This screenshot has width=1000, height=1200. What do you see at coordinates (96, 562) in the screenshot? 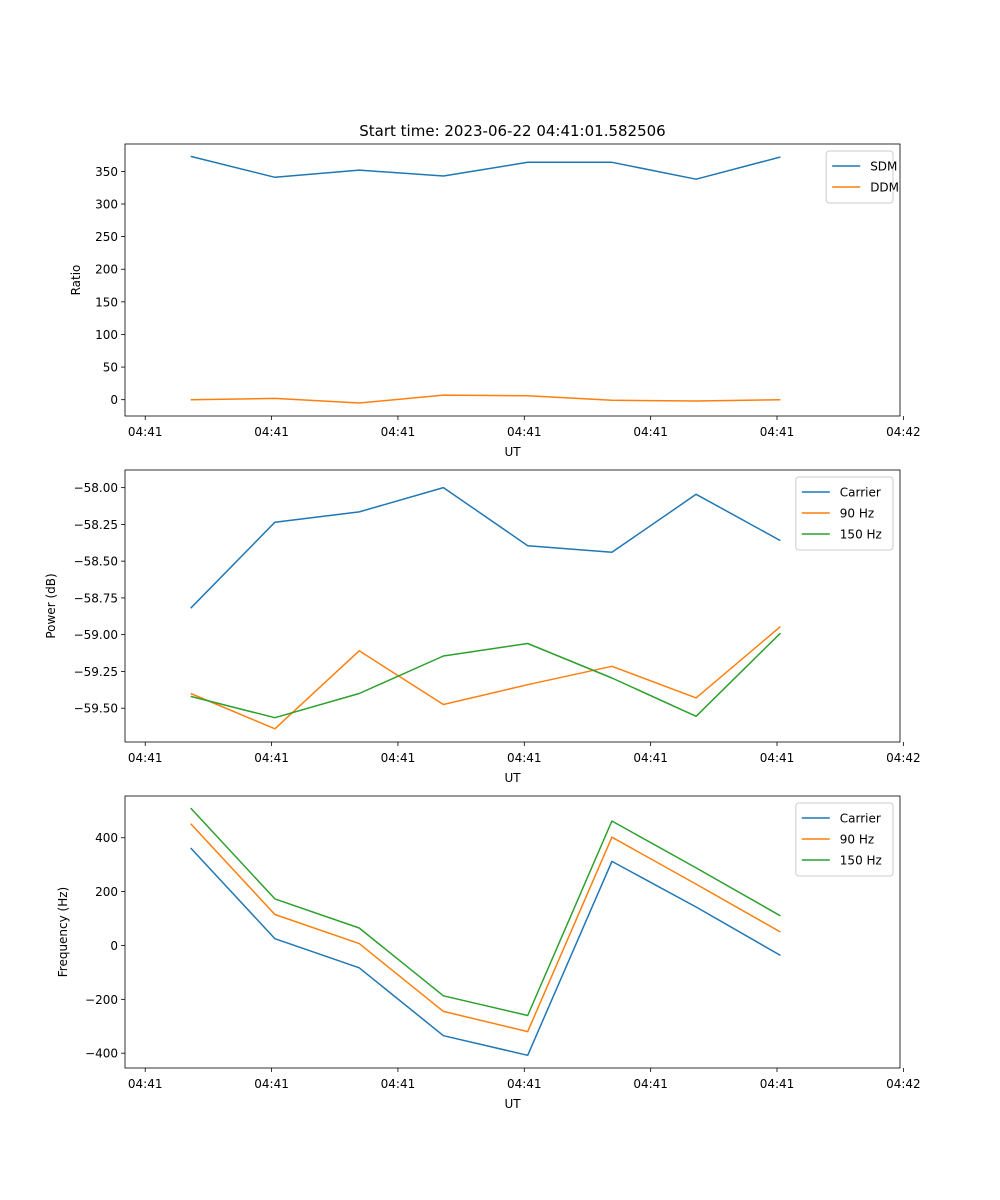
I see `y-tick-label: −58.50` at bounding box center [96, 562].